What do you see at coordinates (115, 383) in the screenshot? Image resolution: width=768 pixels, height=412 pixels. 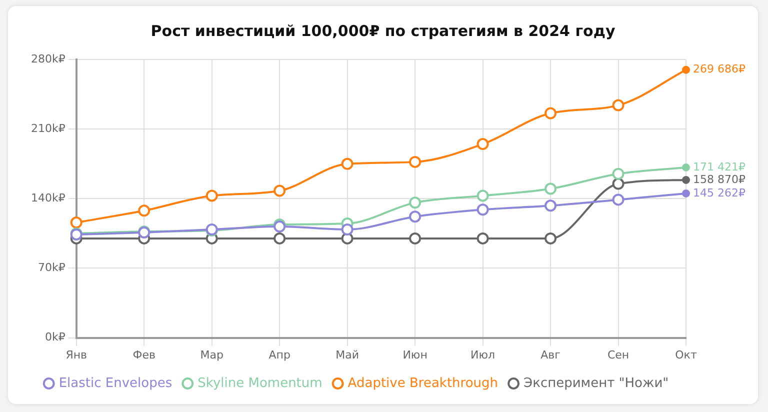 I see `legend-label: Elastic Envelopes` at bounding box center [115, 383].